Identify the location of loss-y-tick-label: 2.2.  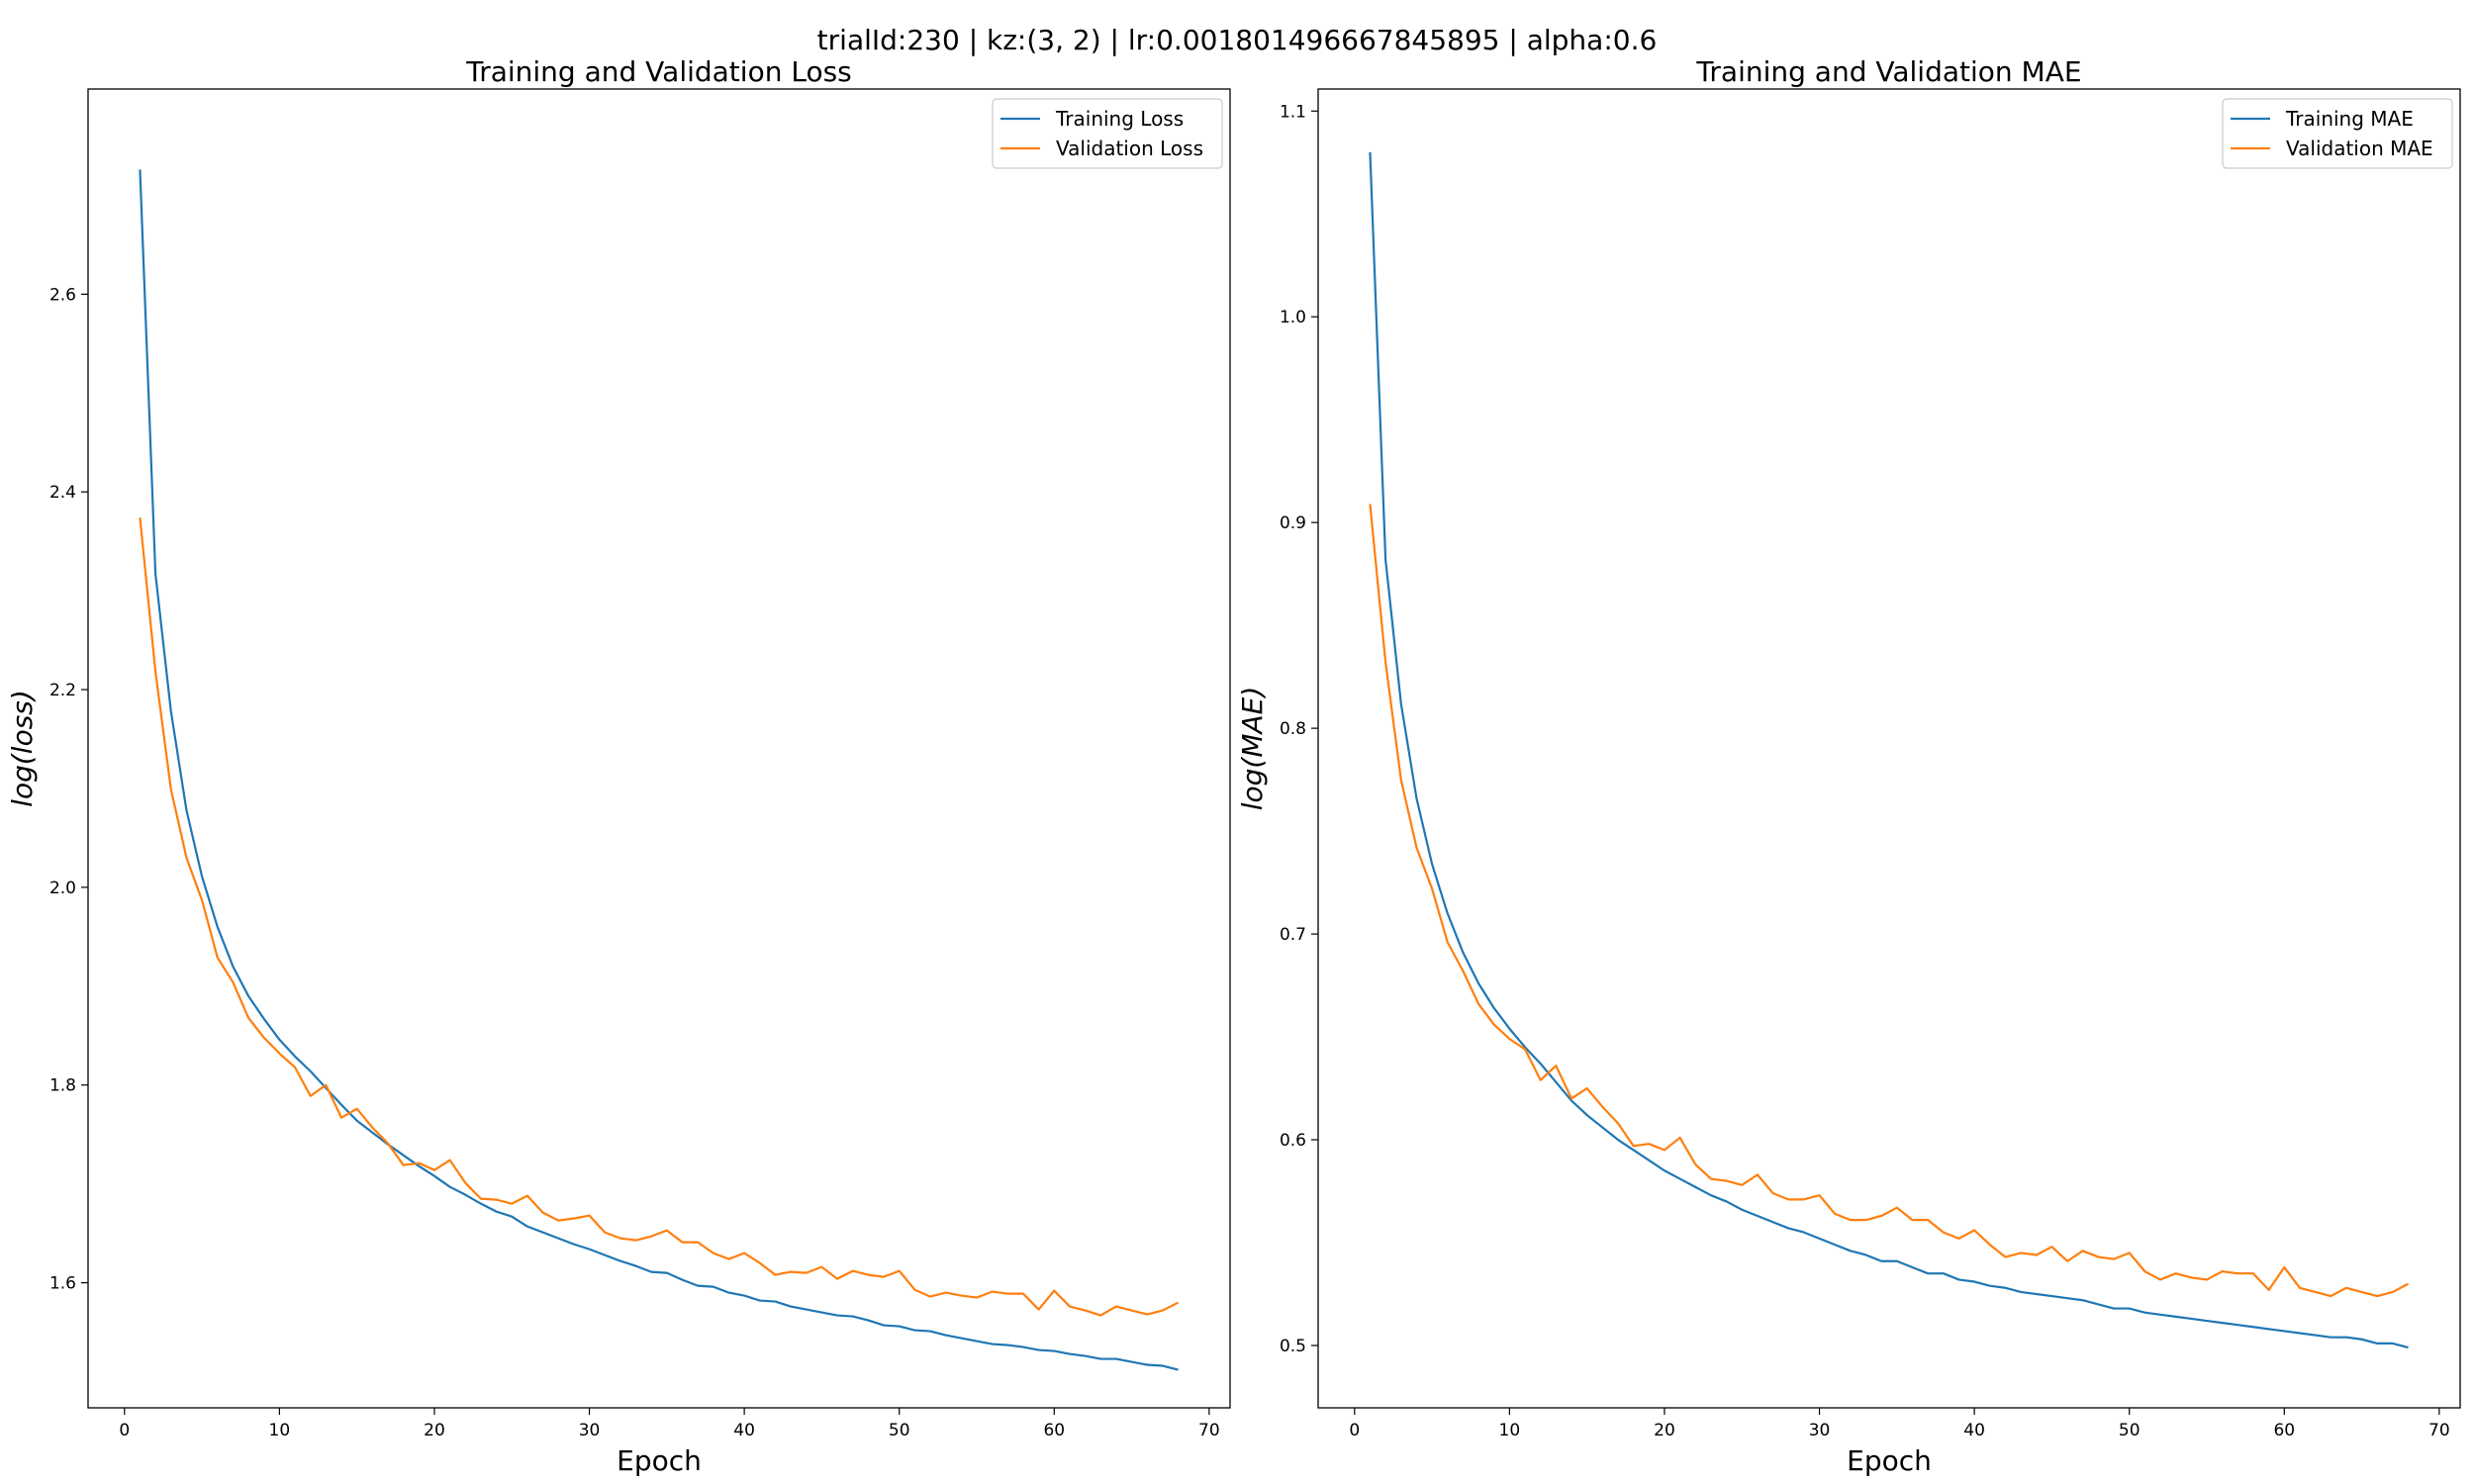
(63, 690).